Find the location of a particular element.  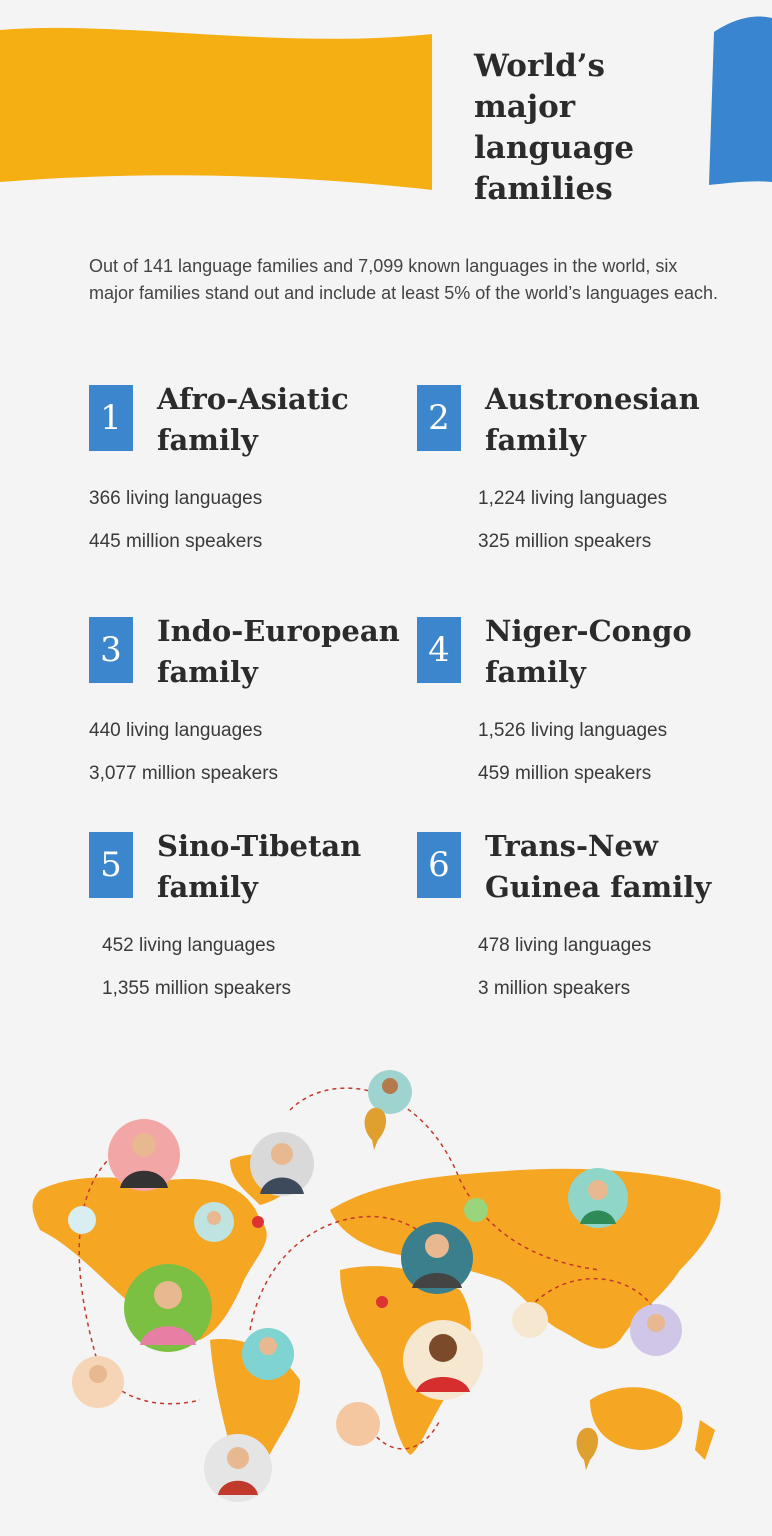

speakers: 3 million speakers is located at coordinates (554, 988).